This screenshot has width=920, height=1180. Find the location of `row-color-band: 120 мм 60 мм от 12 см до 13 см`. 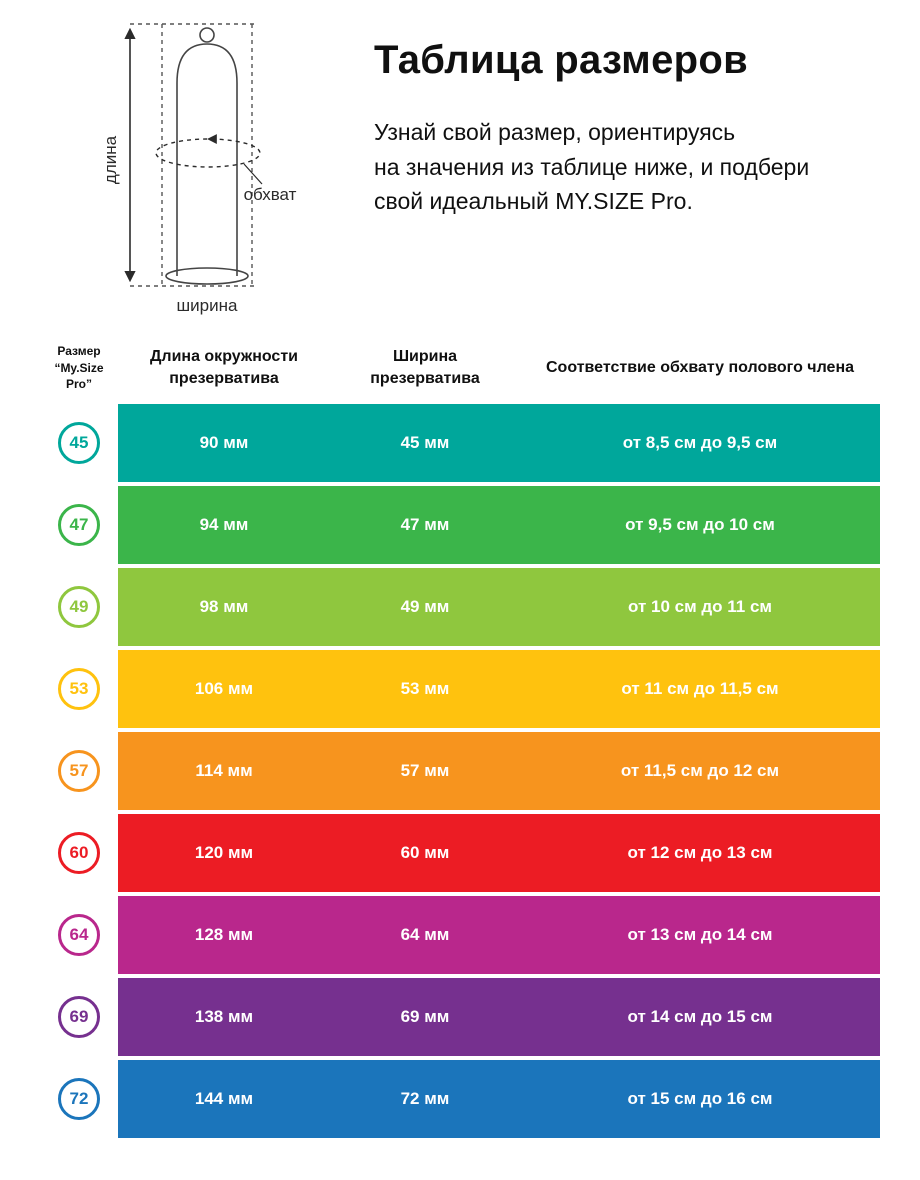

row-color-band: 120 мм 60 мм от 12 см до 13 см is located at coordinates (499, 853).